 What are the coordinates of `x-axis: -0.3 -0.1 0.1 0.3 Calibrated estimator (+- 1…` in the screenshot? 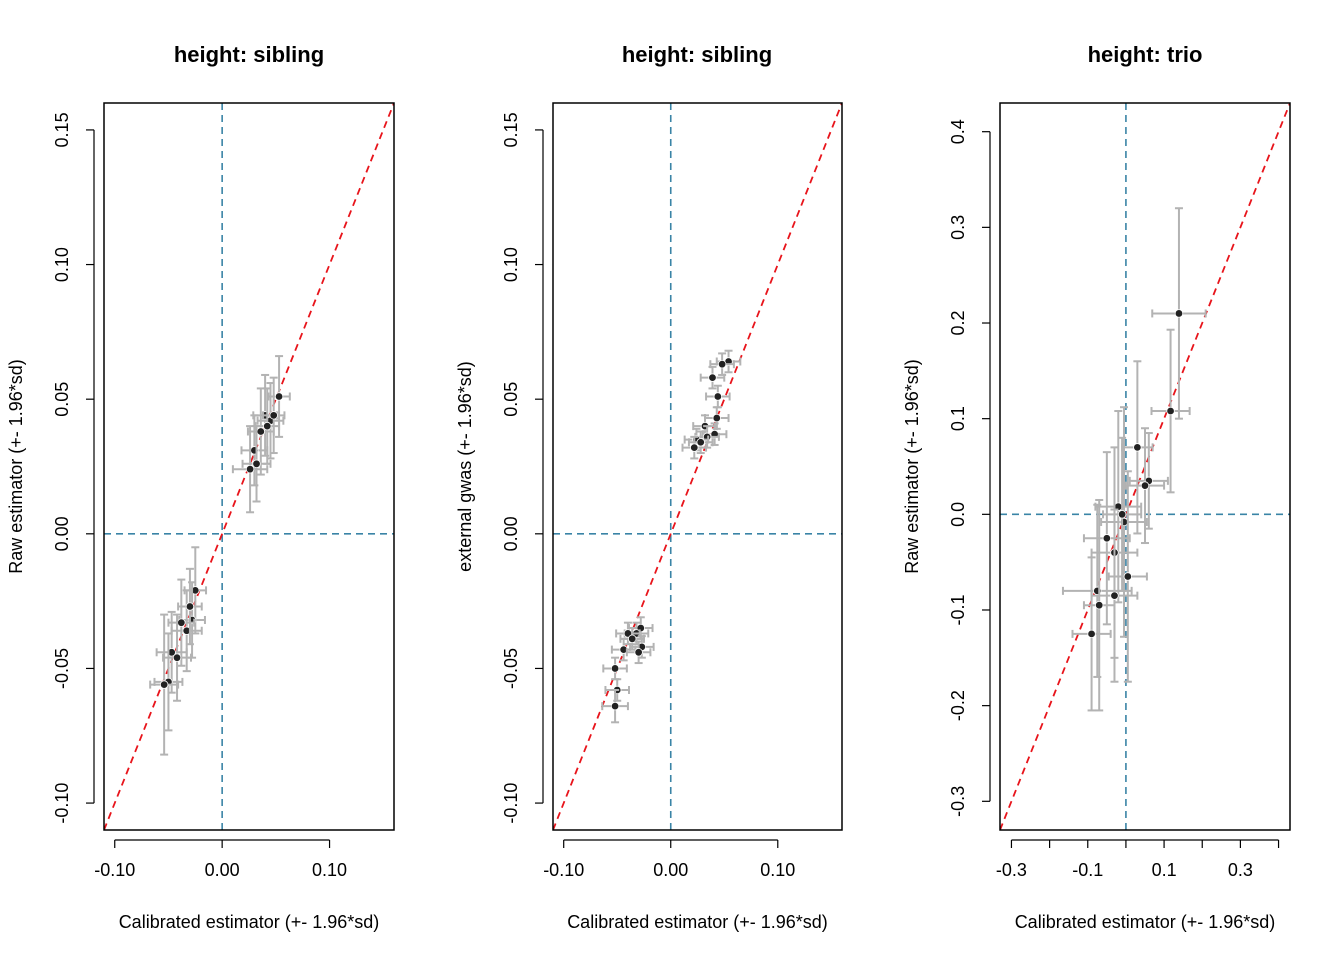 It's located at (1138, 885).